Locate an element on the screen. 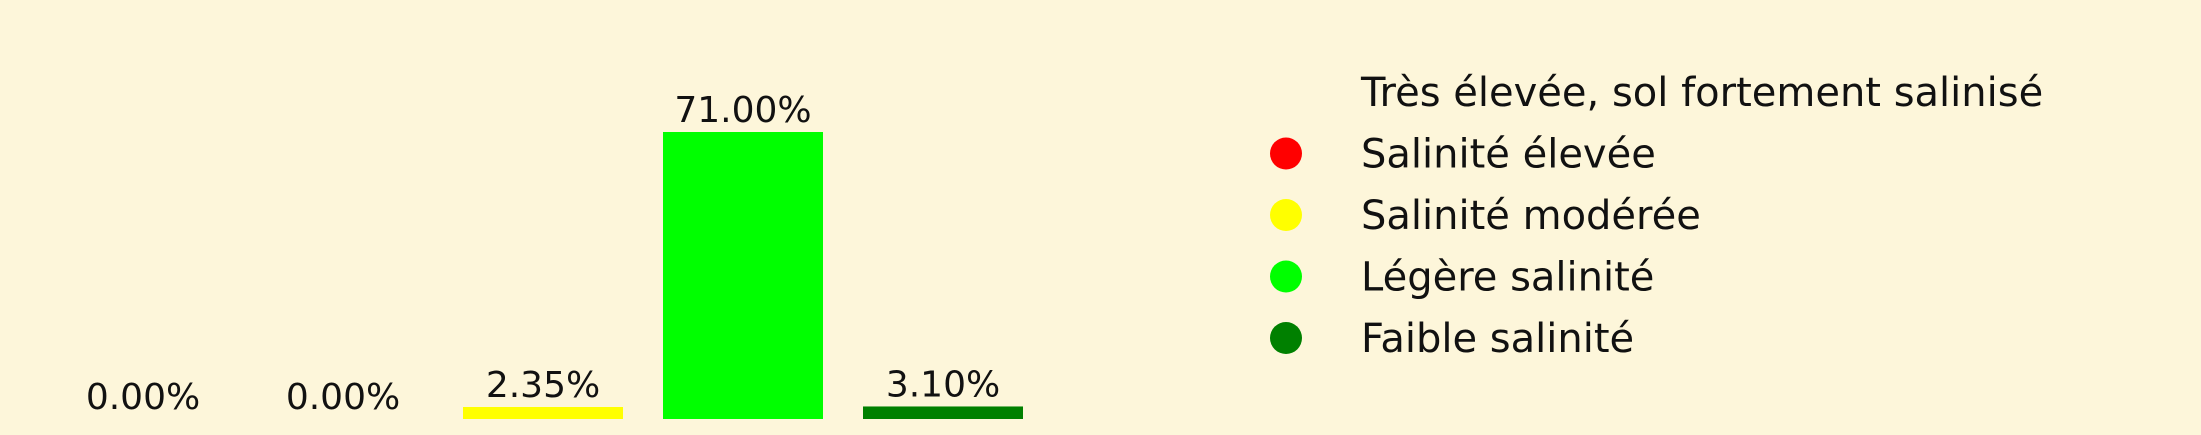 The height and width of the screenshot is (435, 2201). bar-value-label-1: 0.00% is located at coordinates (343, 397).